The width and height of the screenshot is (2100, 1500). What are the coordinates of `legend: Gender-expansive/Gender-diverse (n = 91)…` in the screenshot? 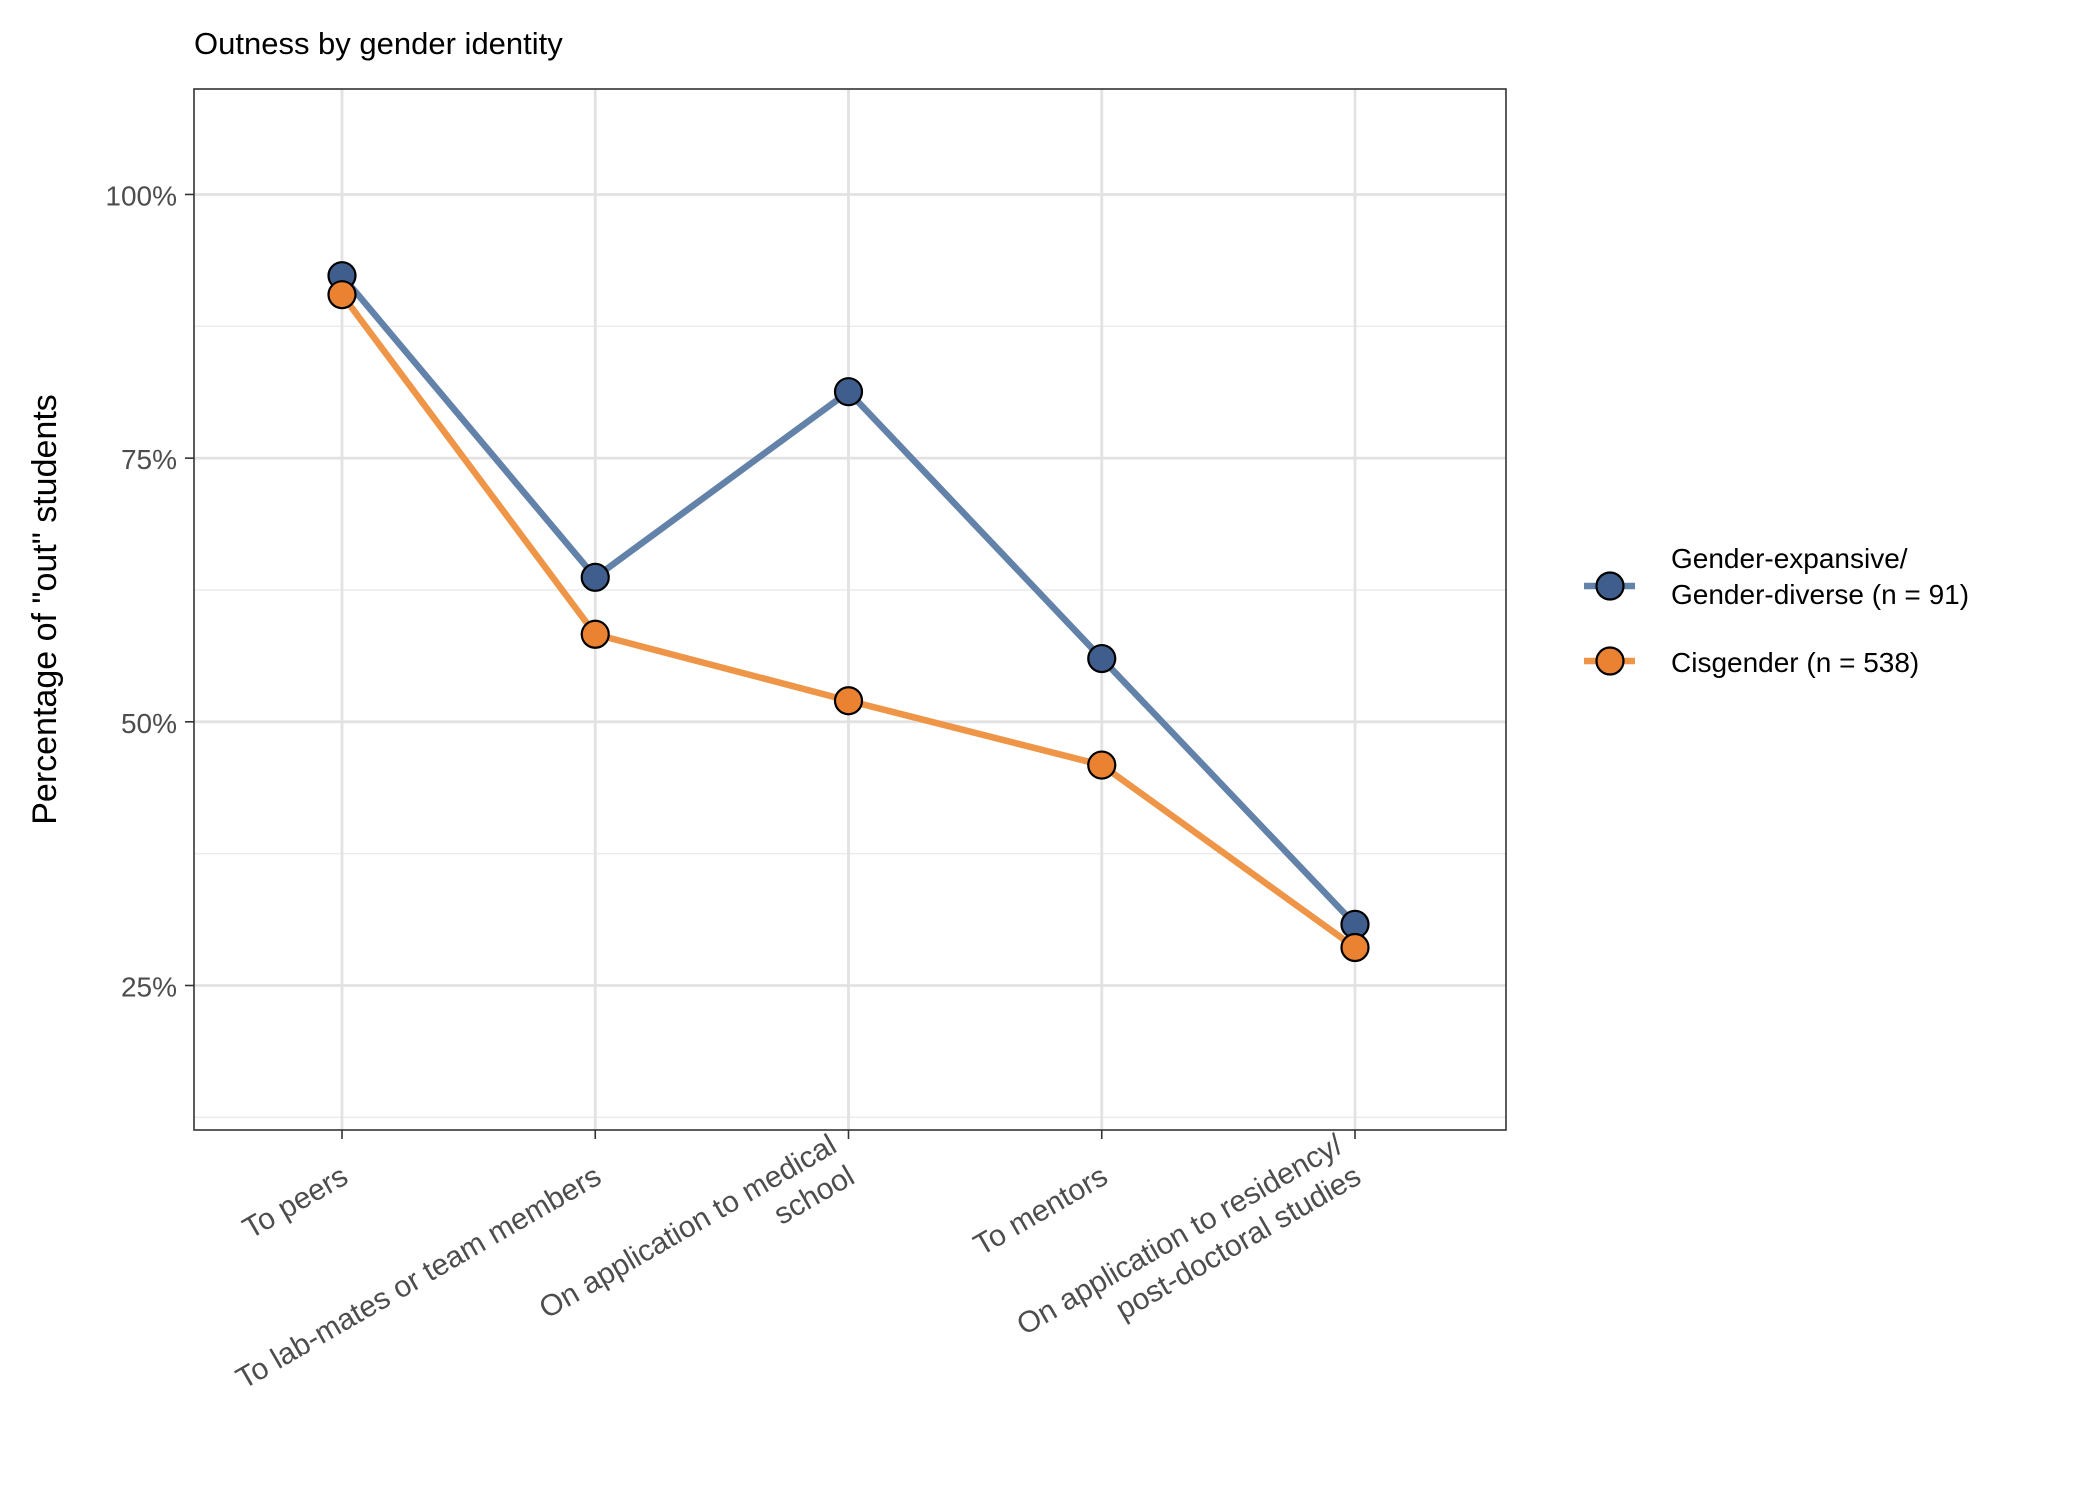 It's located at (1776, 610).